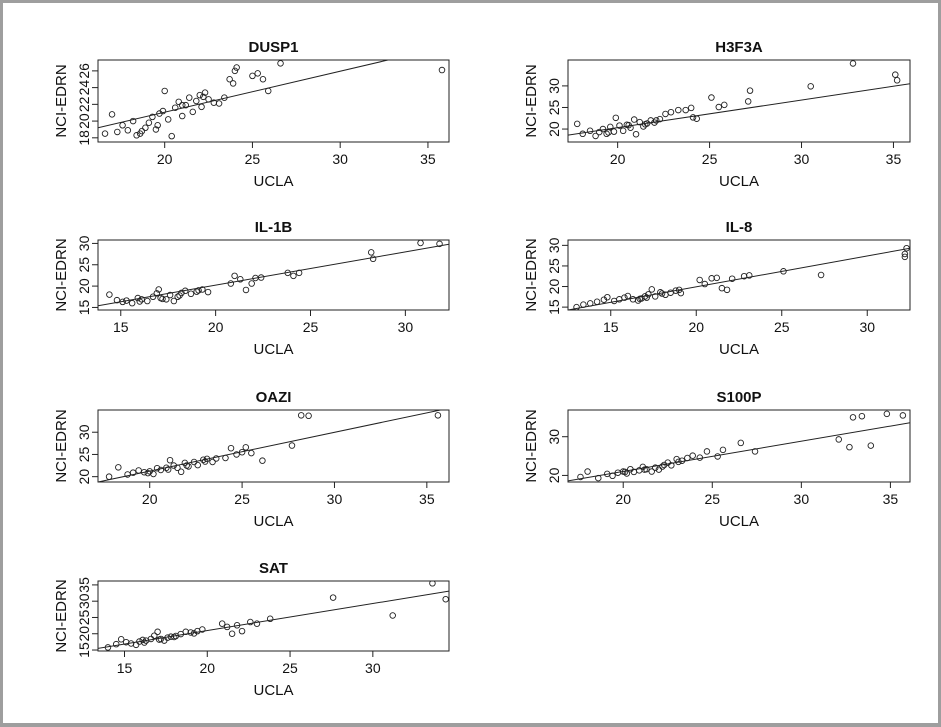 The image size is (941, 727). Describe the element at coordinates (273, 616) in the screenshot. I see `plot-box` at that location.